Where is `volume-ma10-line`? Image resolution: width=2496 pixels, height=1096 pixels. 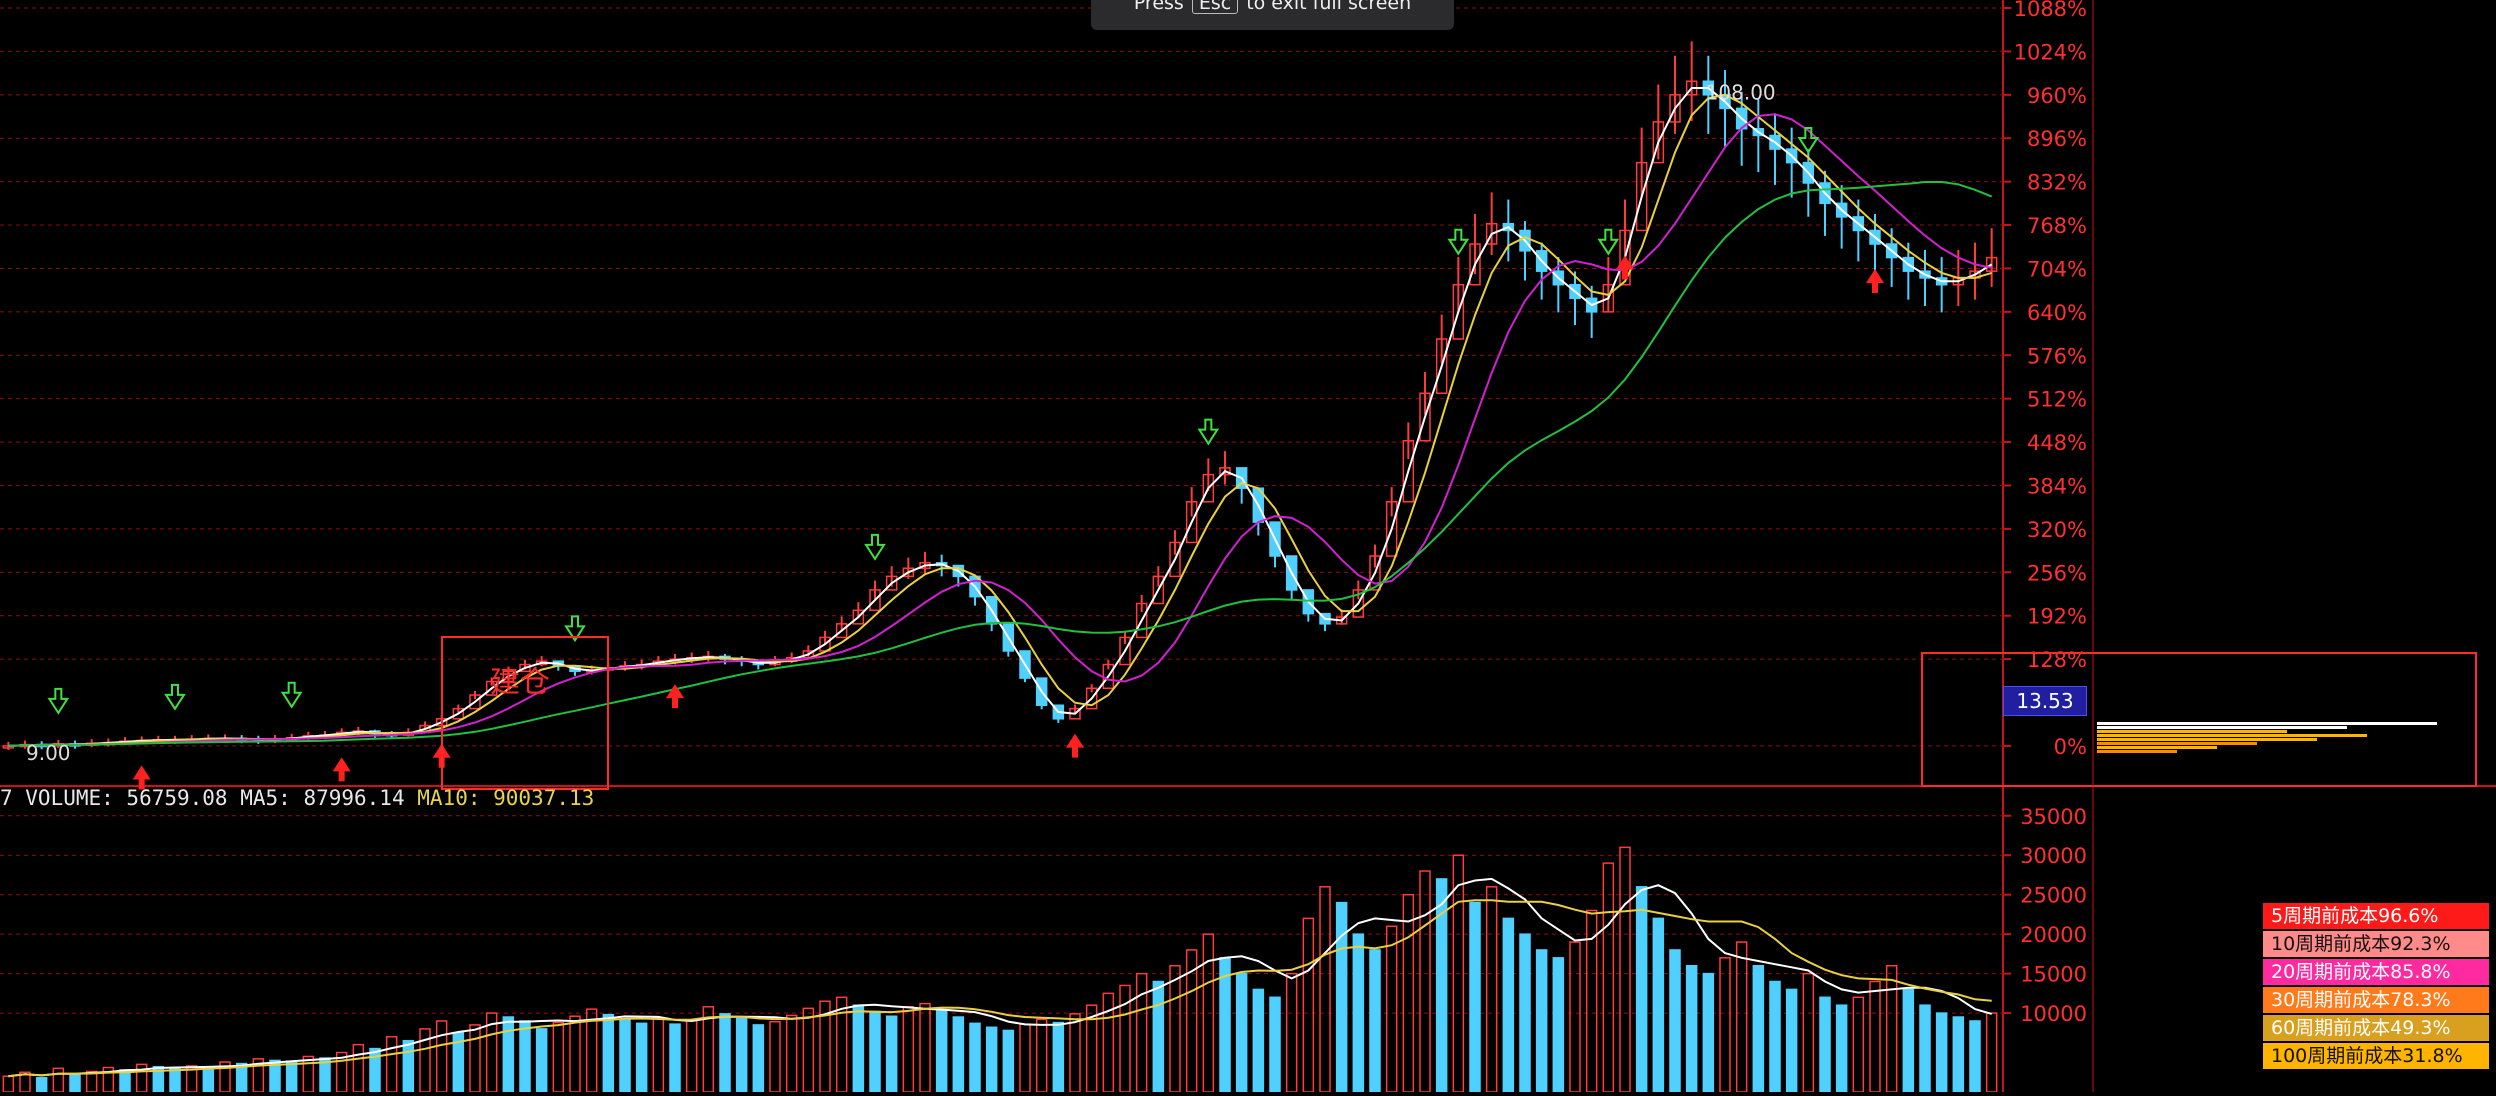 volume-ma10-line is located at coordinates (1000, 988).